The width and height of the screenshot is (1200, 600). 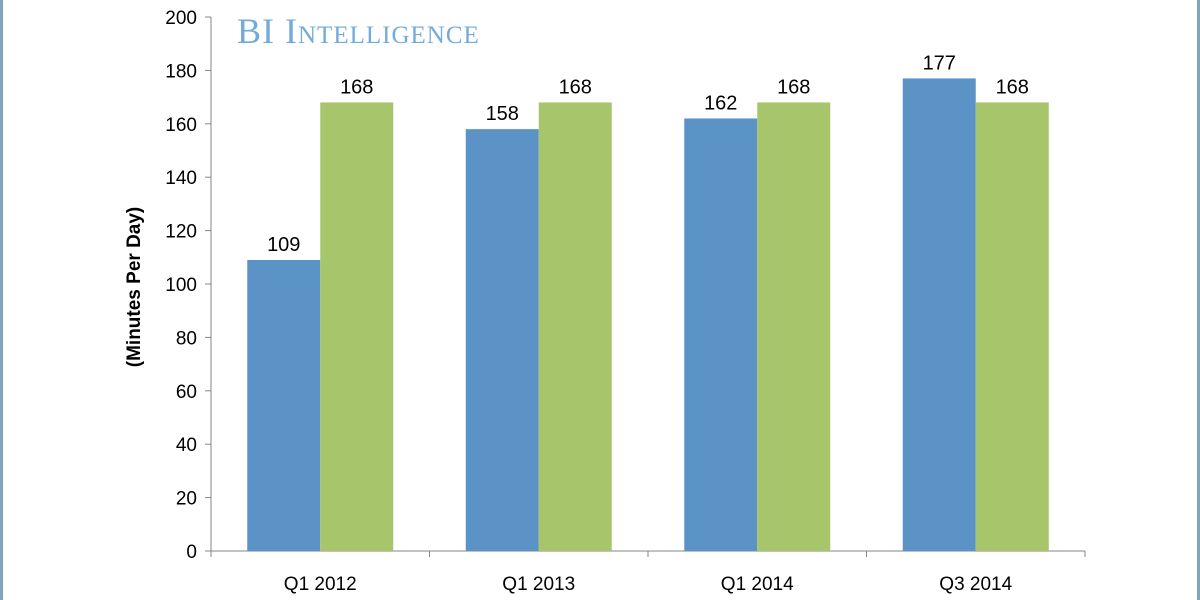 I want to click on y-tick-label: 160, so click(x=181, y=125).